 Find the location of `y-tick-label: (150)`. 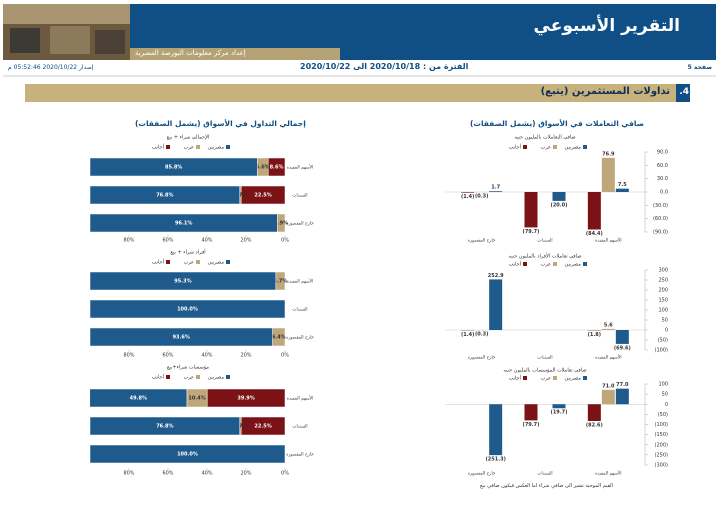

y-tick-label: (150) is located at coordinates (661, 435).